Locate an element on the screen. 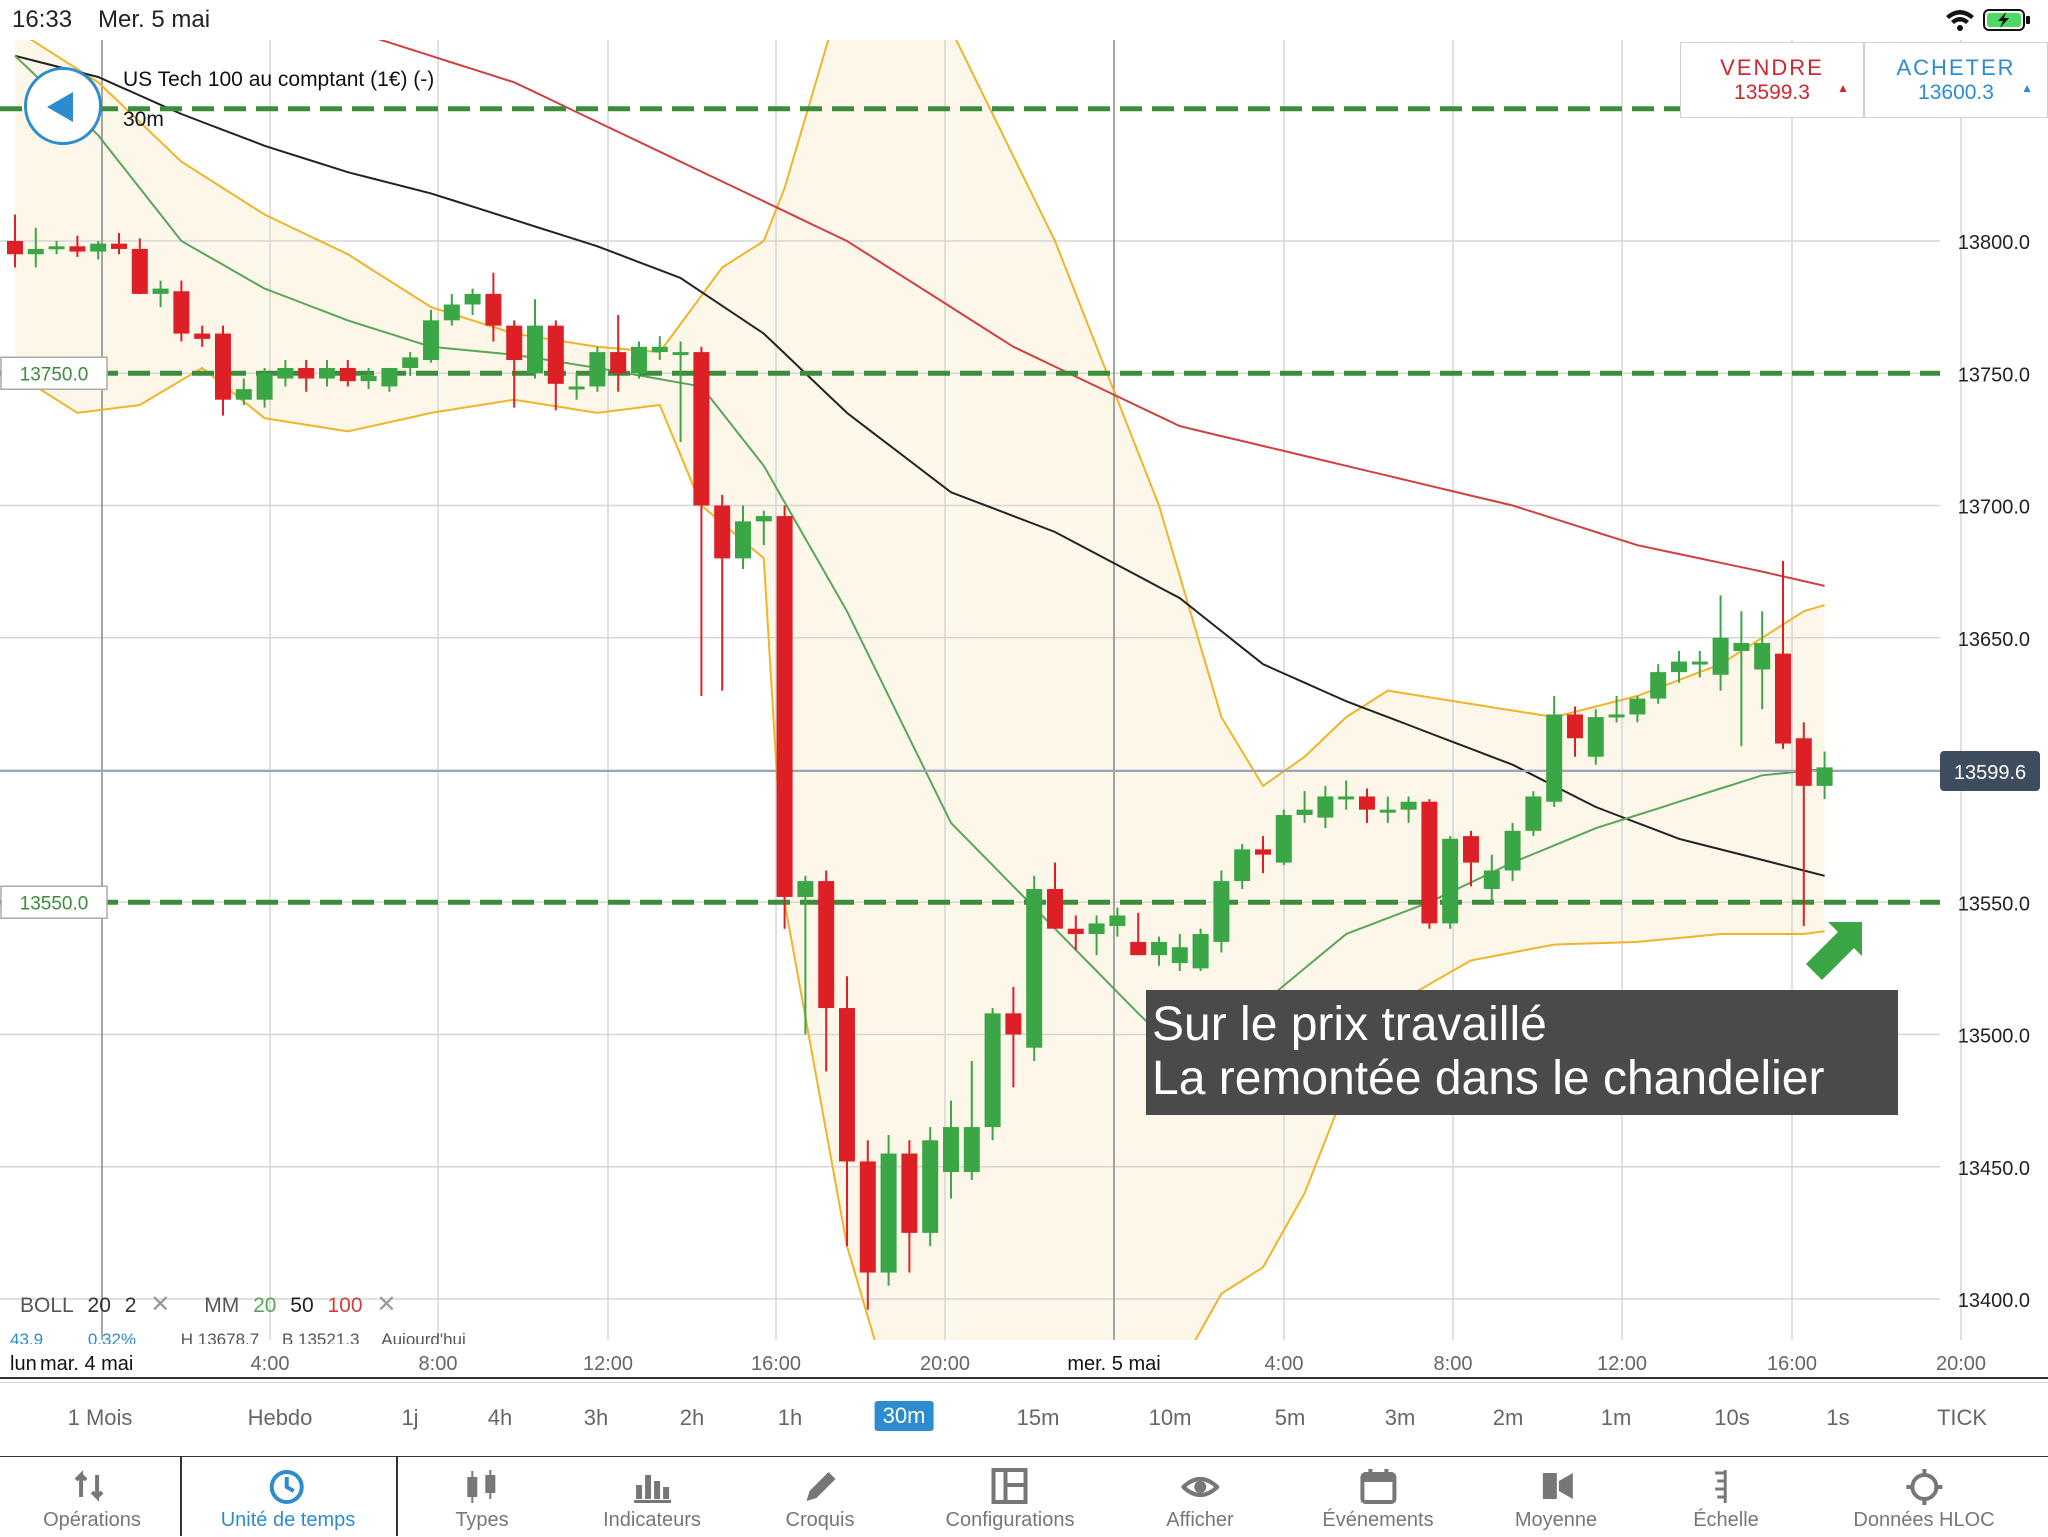 The height and width of the screenshot is (1537, 2048). toolbar-candles: Types is located at coordinates (482, 1497).